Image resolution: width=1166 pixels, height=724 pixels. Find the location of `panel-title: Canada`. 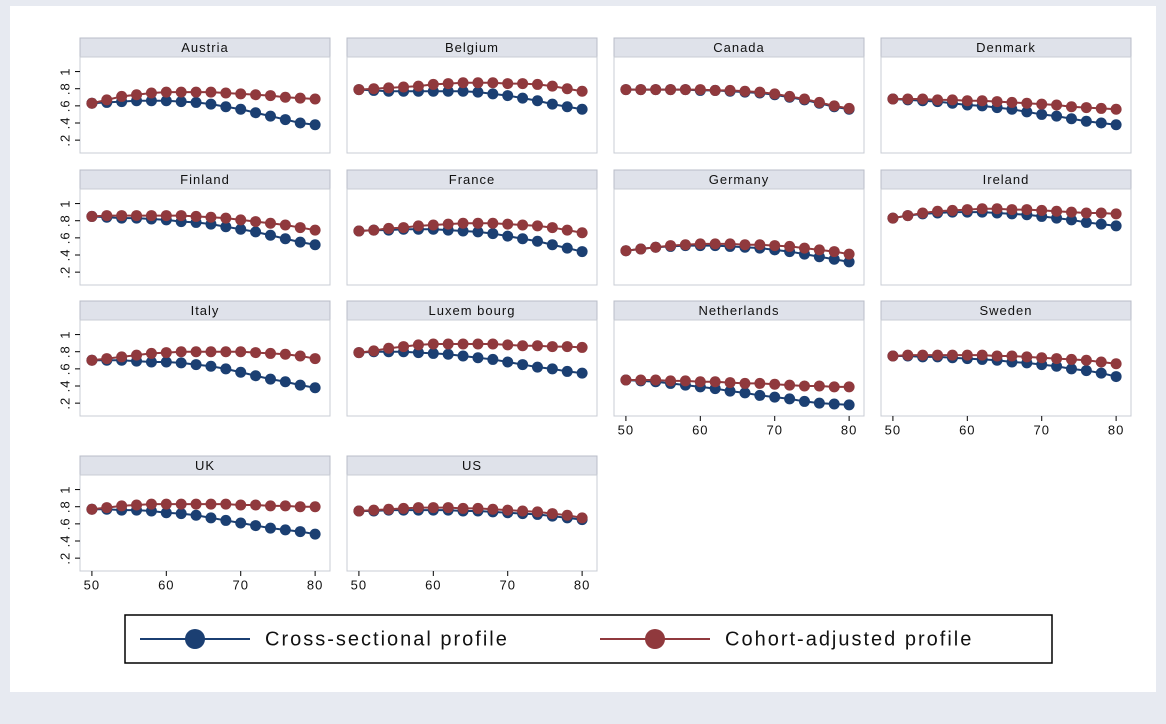

panel-title: Canada is located at coordinates (739, 47).